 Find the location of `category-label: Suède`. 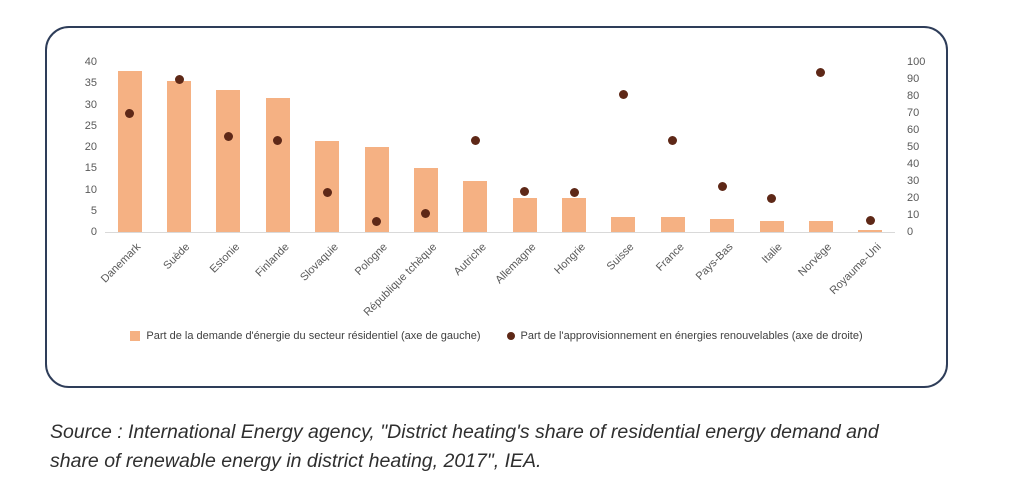

category-label: Suède is located at coordinates (177, 256).